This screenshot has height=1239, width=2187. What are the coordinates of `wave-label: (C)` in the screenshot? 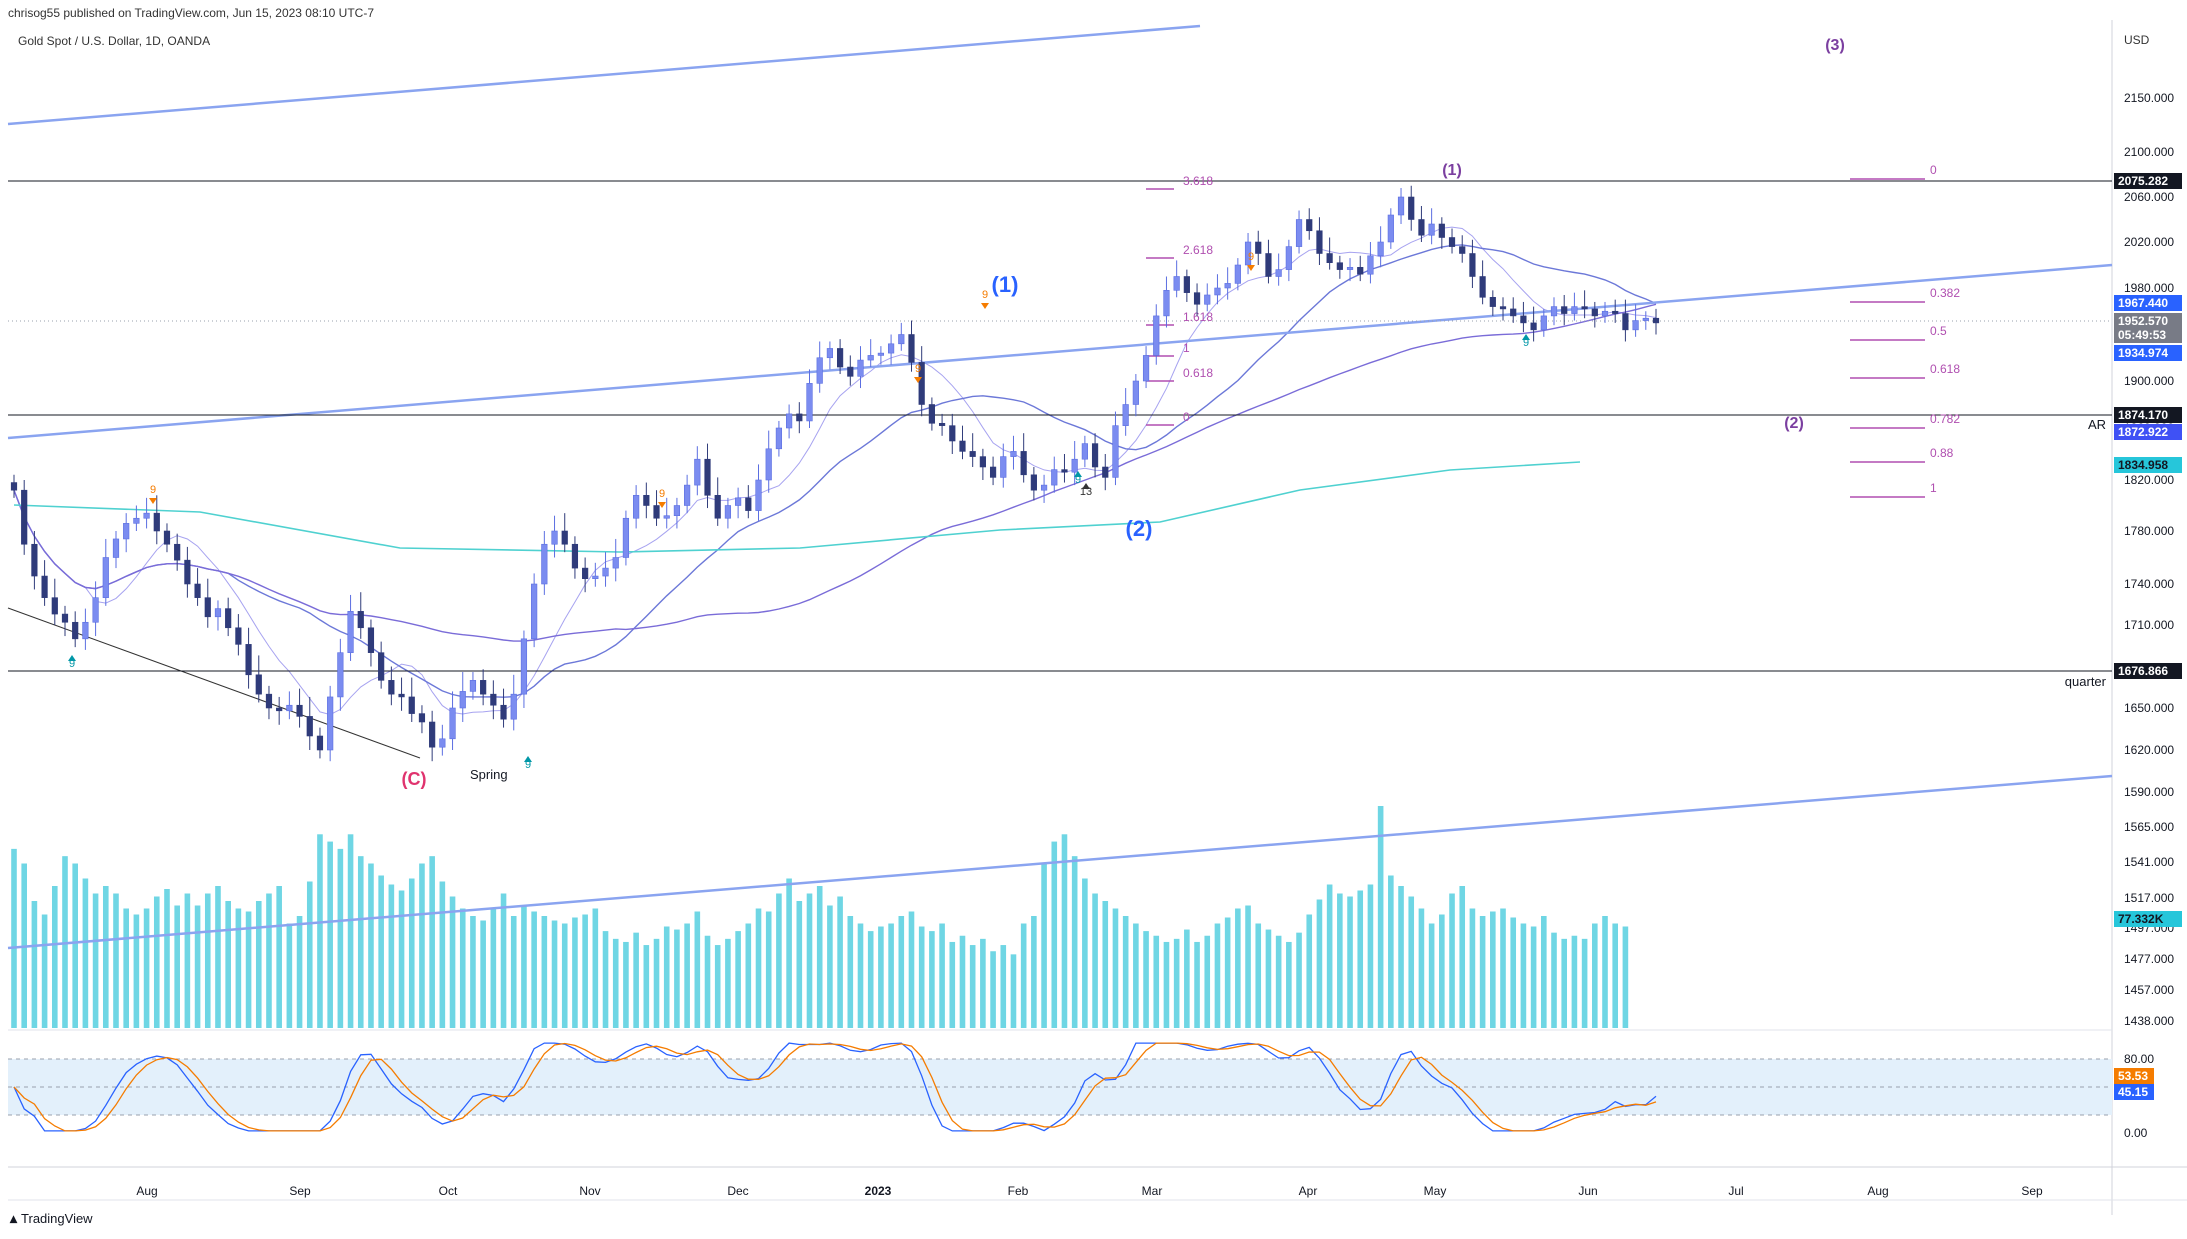 It's located at (414, 779).